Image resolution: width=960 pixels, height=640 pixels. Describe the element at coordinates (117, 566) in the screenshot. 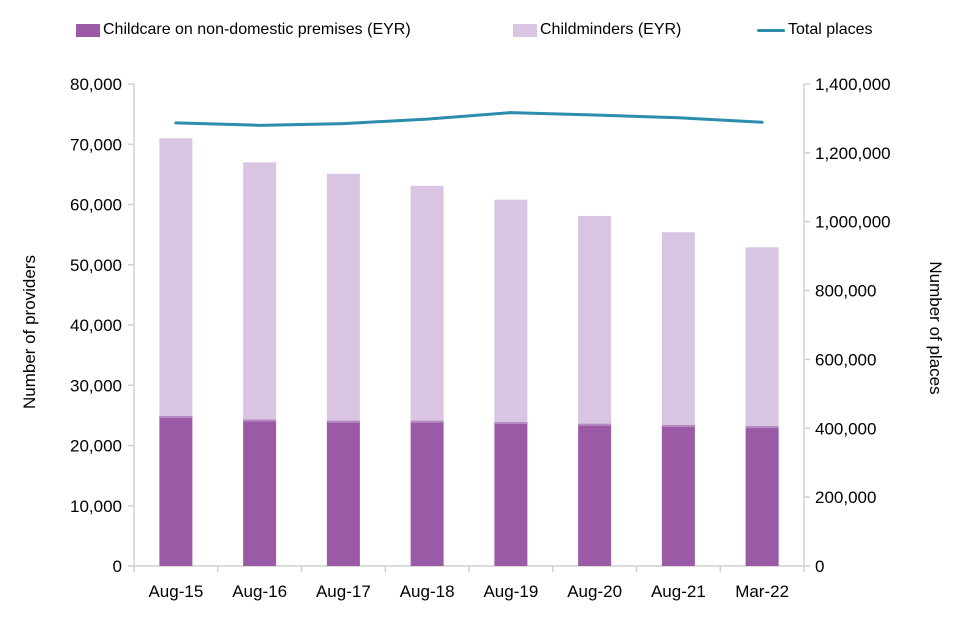

I see `left-axis-tick-label: 0` at that location.